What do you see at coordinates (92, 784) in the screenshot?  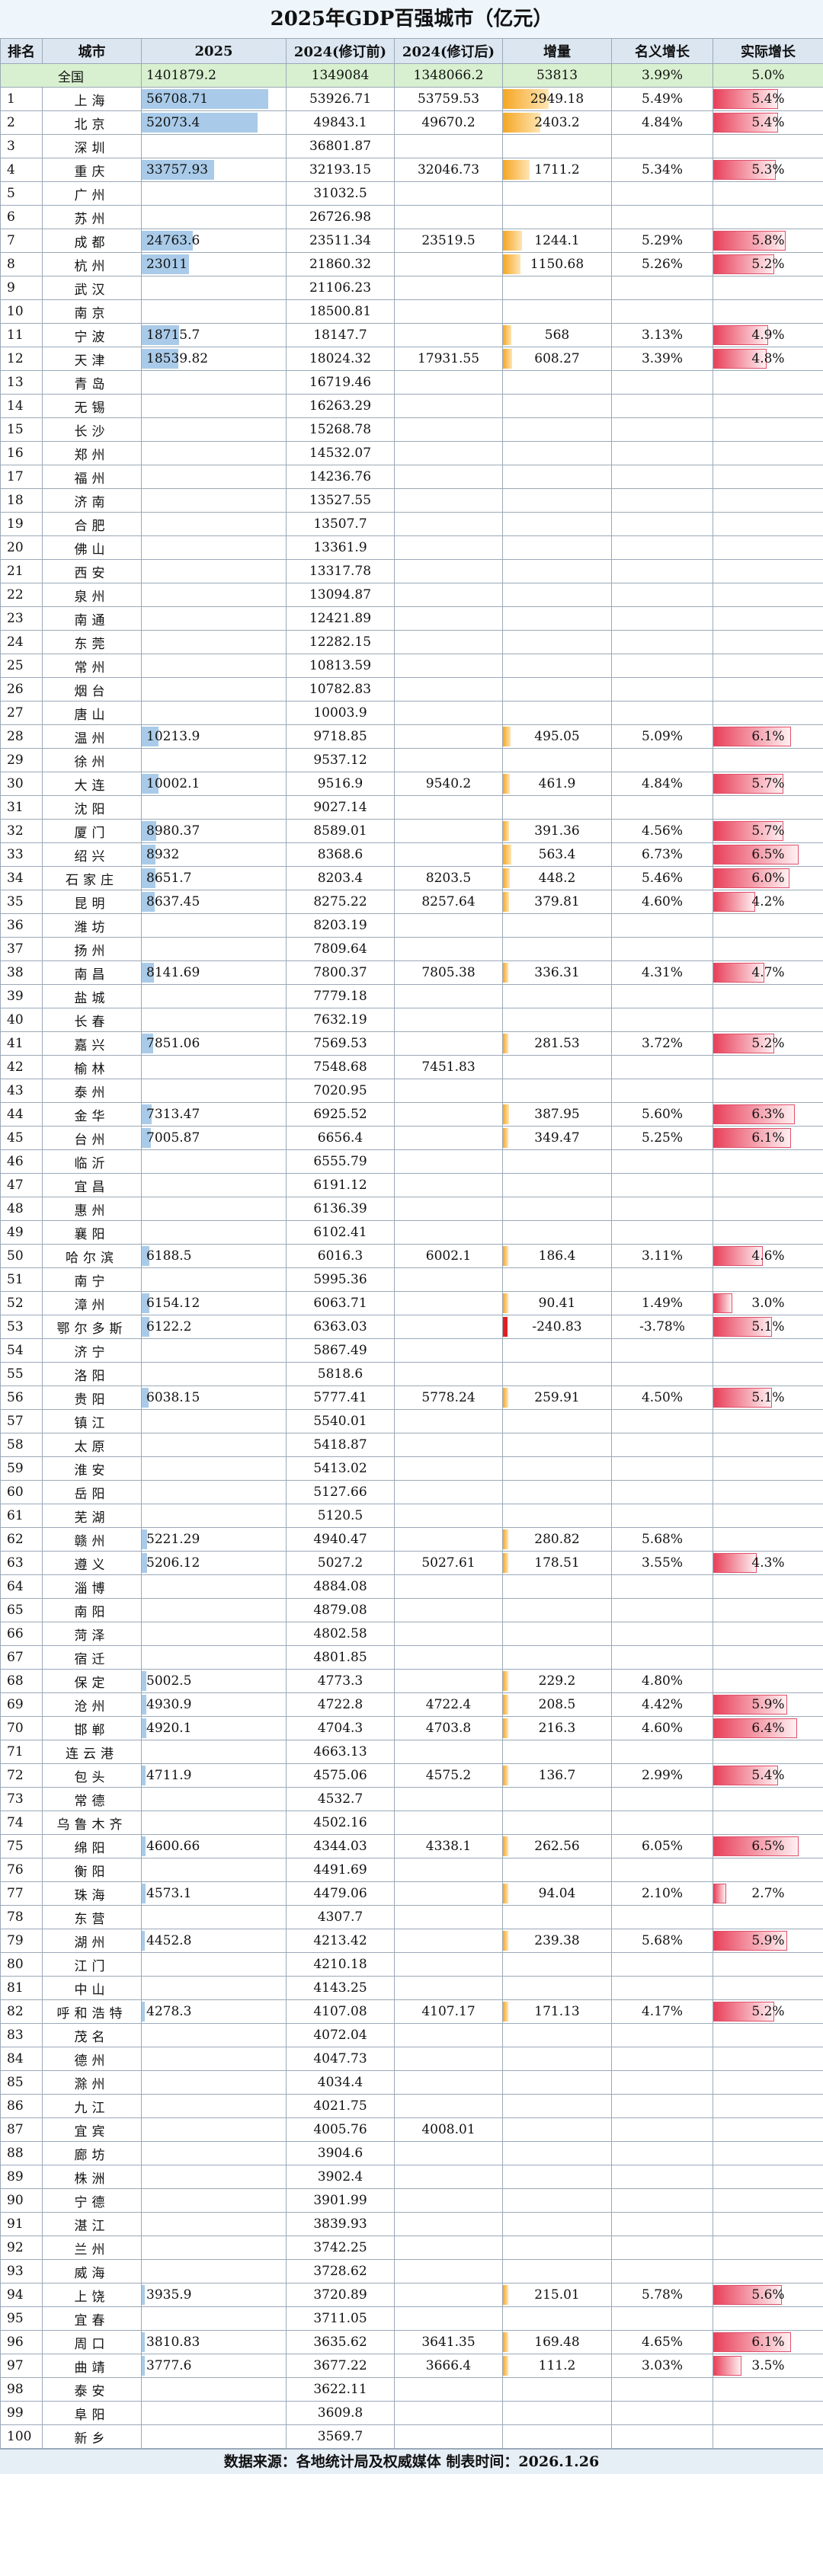 I see `city-cell: 大连` at bounding box center [92, 784].